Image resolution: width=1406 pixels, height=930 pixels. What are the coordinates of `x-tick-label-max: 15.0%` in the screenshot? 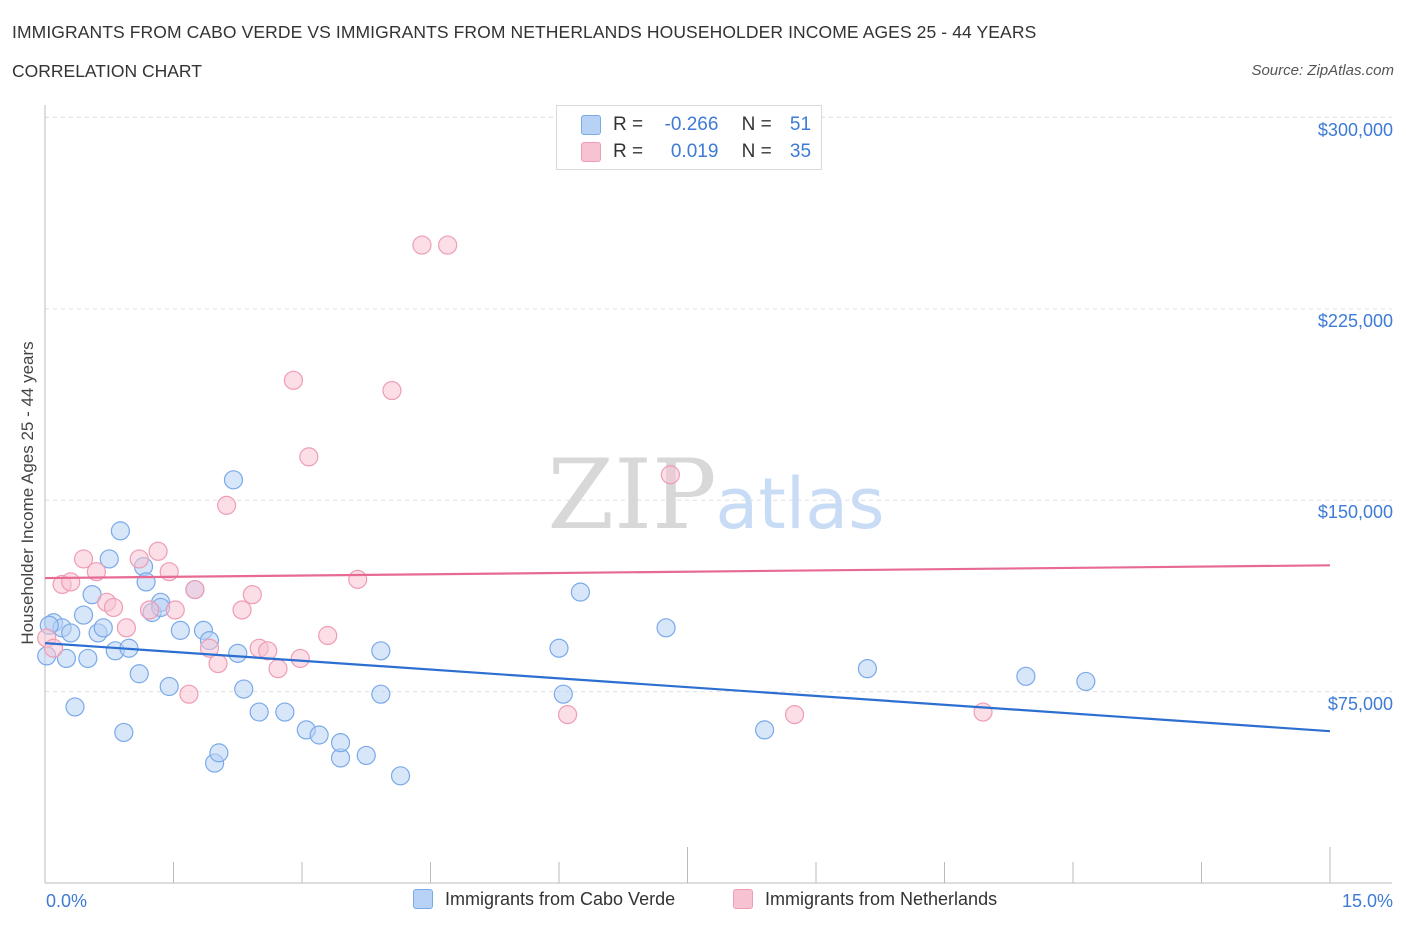 It's located at (1367, 901).